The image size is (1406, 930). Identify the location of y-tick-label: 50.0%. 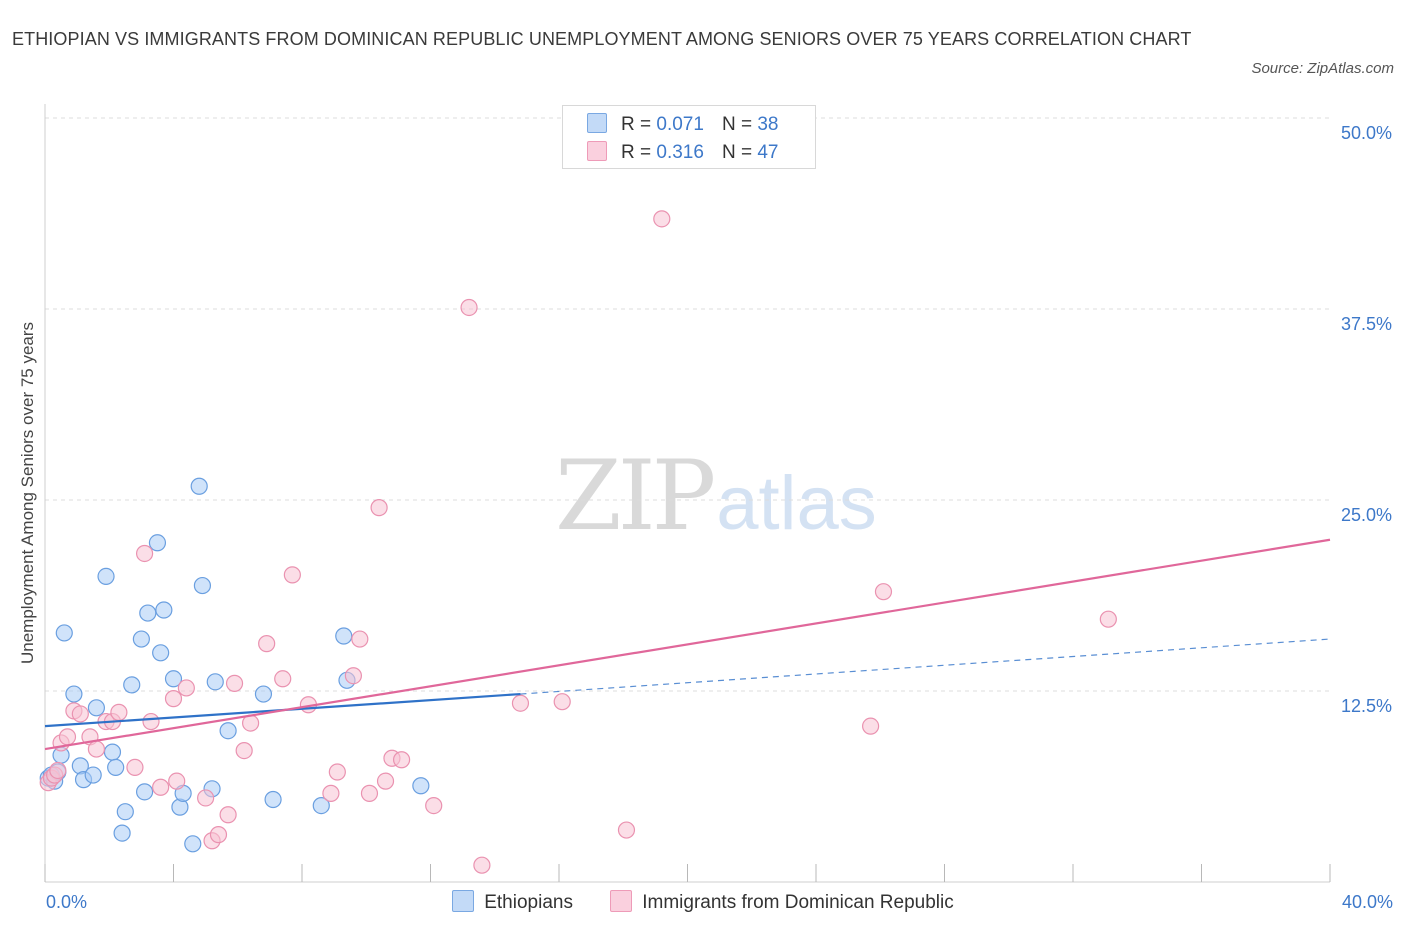
(1366, 133).